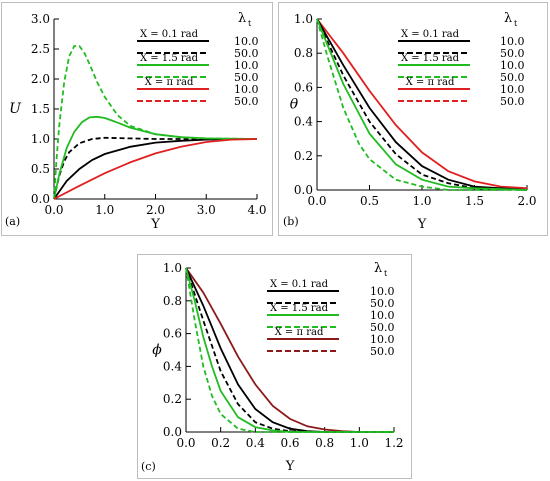  What do you see at coordinates (255, 443) in the screenshot?
I see `x-tick-label: 0.4` at bounding box center [255, 443].